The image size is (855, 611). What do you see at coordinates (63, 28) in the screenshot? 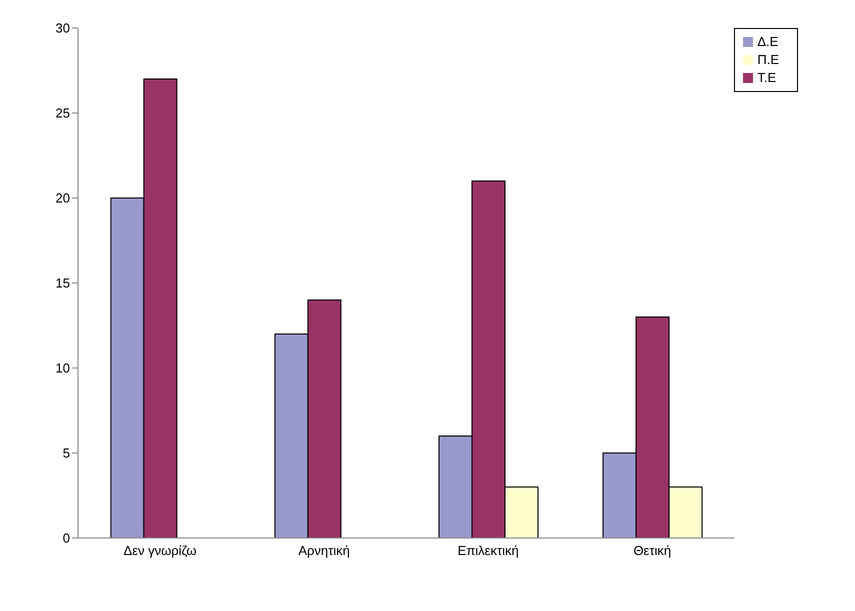
I see `y-tick-label: 30` at bounding box center [63, 28].